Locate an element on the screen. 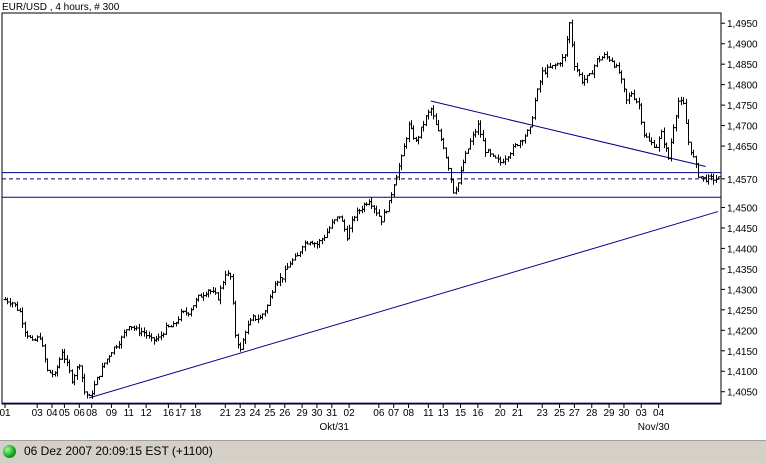 This screenshot has width=766, height=463. y-axis-tick-label: 1,4750 is located at coordinates (742, 106).